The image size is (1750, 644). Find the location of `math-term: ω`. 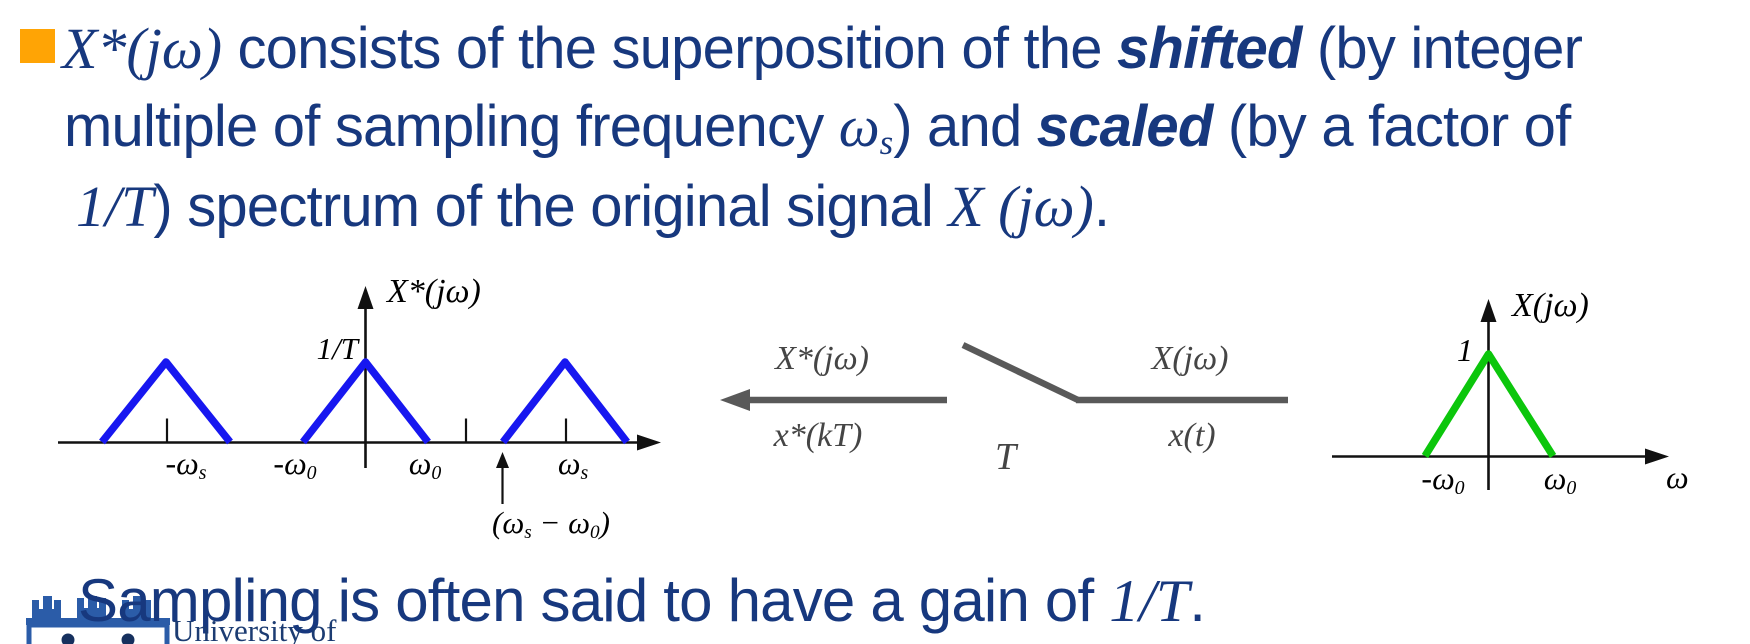

math-term: ω is located at coordinates (859, 126).